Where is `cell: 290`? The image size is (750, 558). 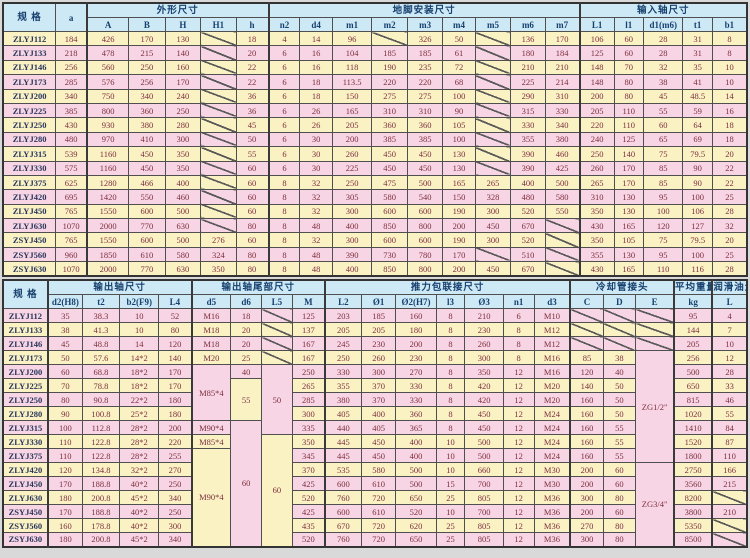 cell: 290 is located at coordinates (528, 96).